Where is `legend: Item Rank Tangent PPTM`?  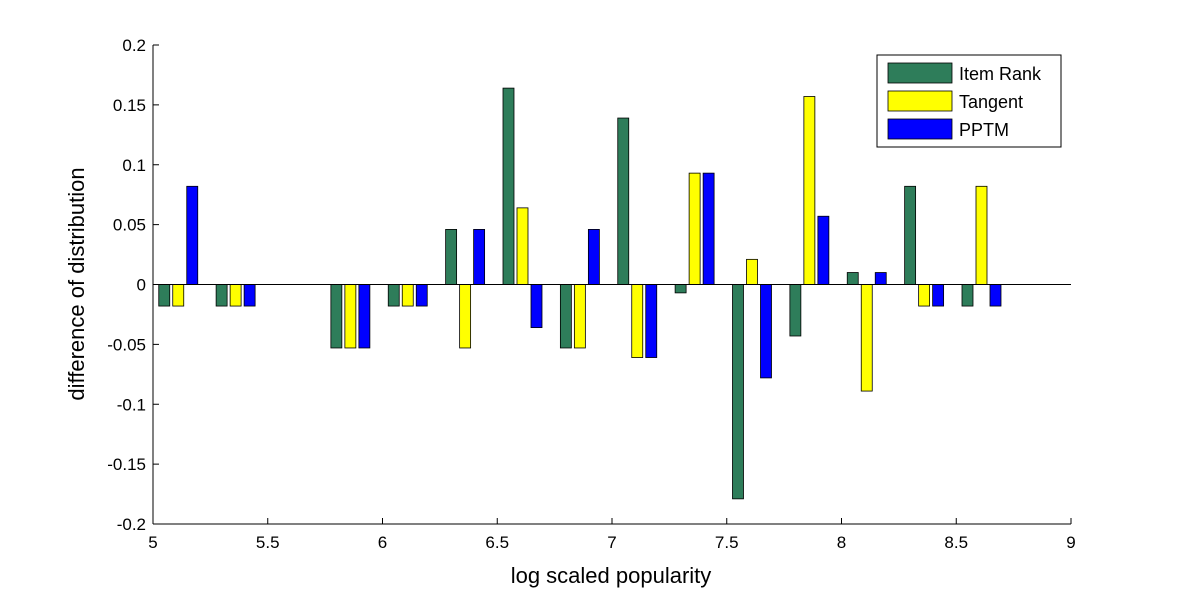
legend: Item Rank Tangent PPTM is located at coordinates (969, 101).